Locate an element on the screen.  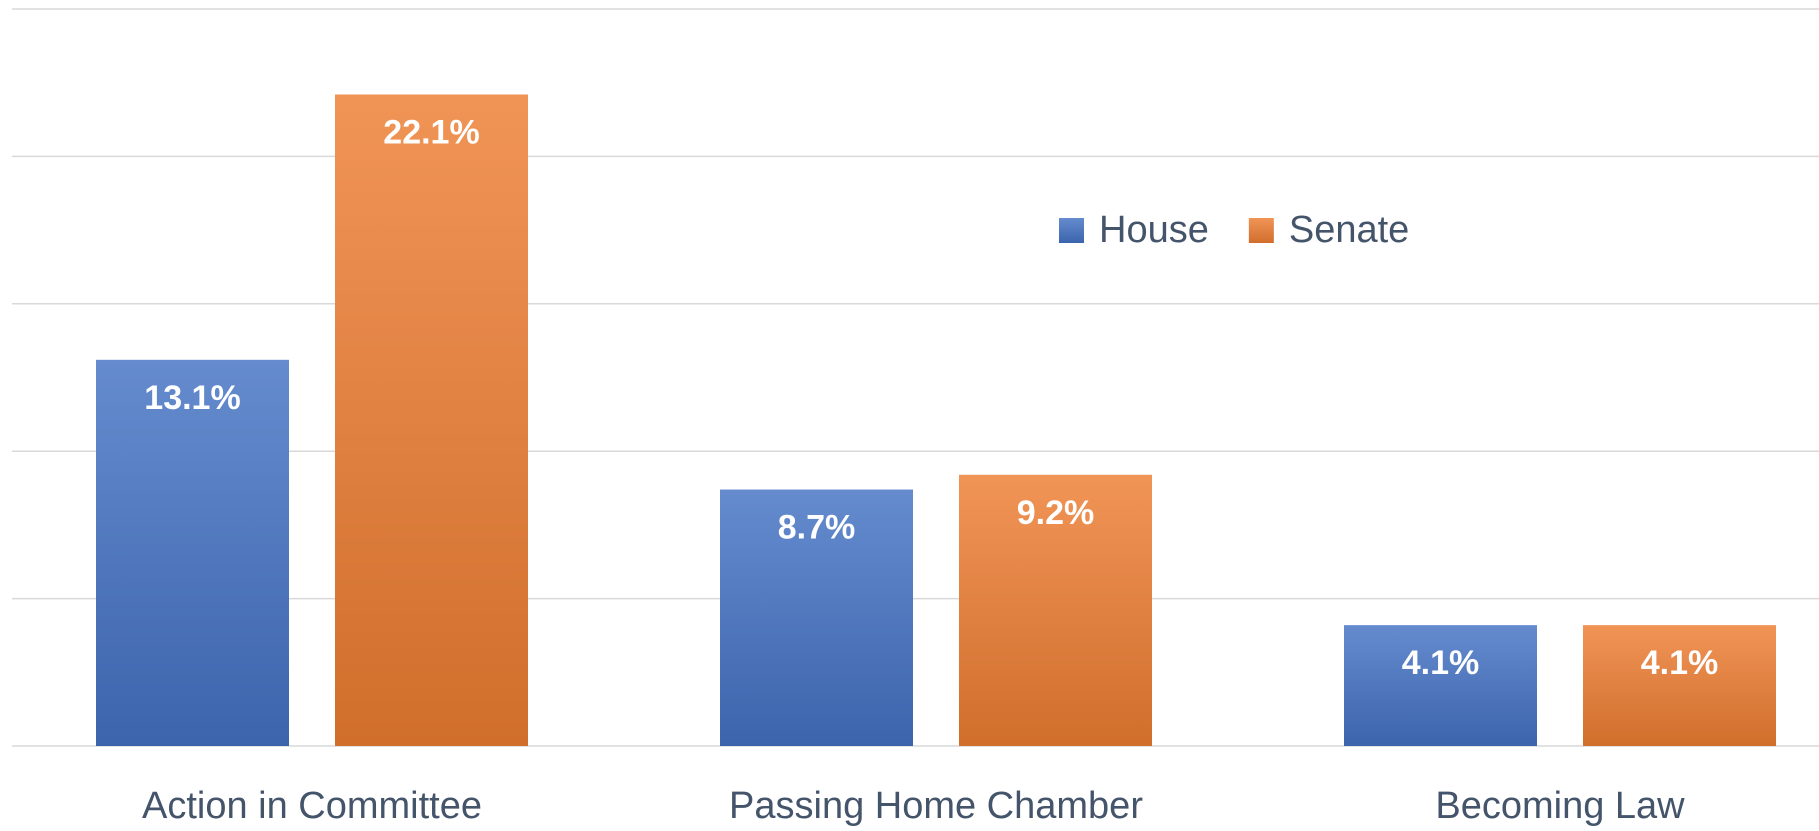
legend-label: Senate is located at coordinates (1349, 230).